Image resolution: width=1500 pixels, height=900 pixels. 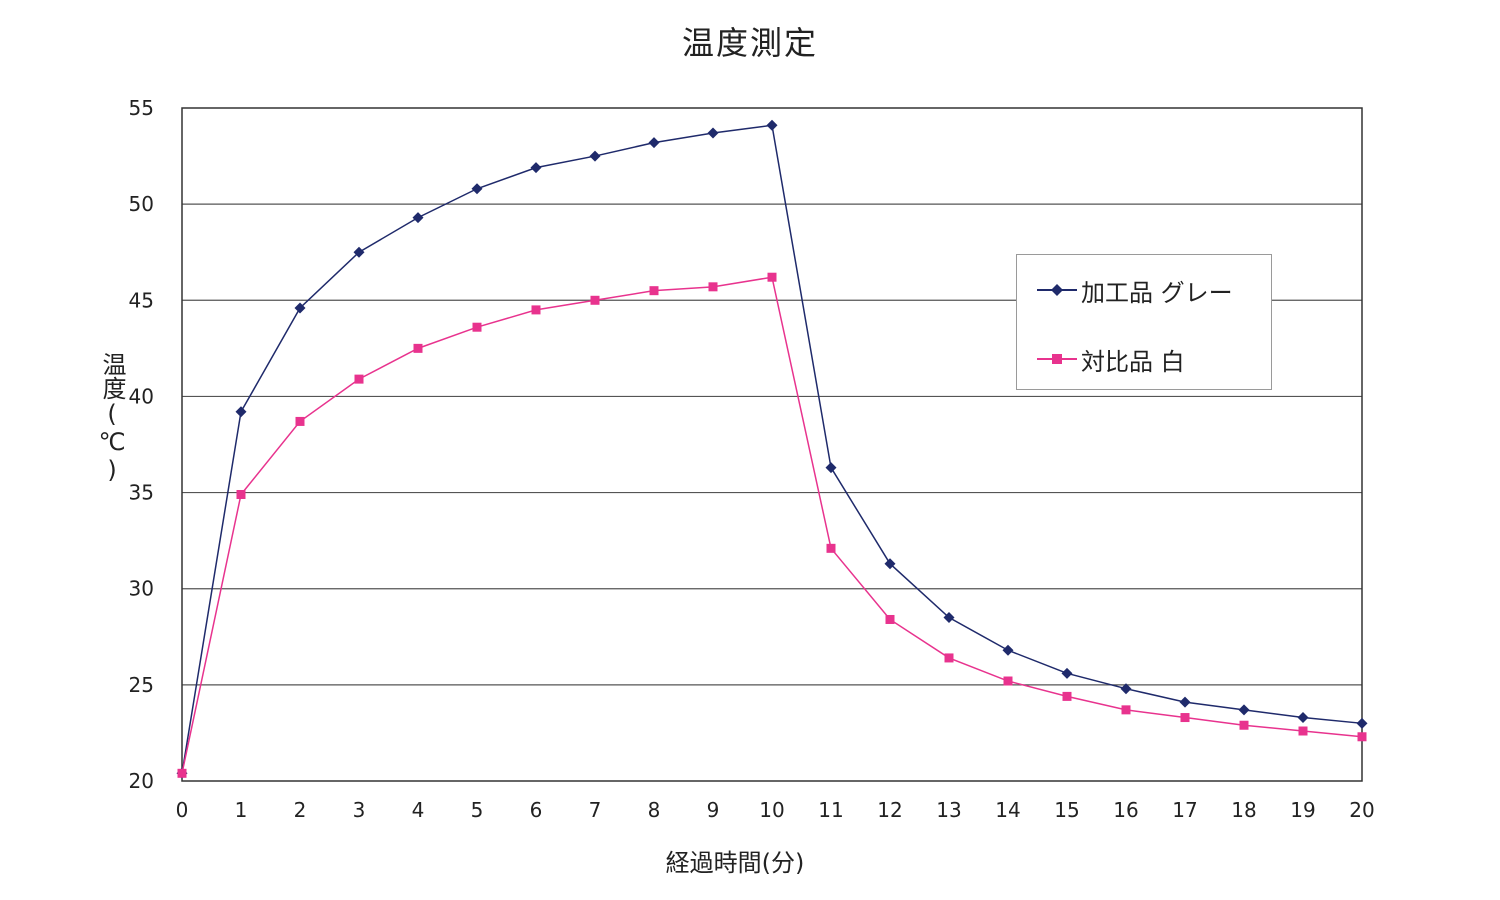 I want to click on y-tick-label: 45, so click(x=141, y=300).